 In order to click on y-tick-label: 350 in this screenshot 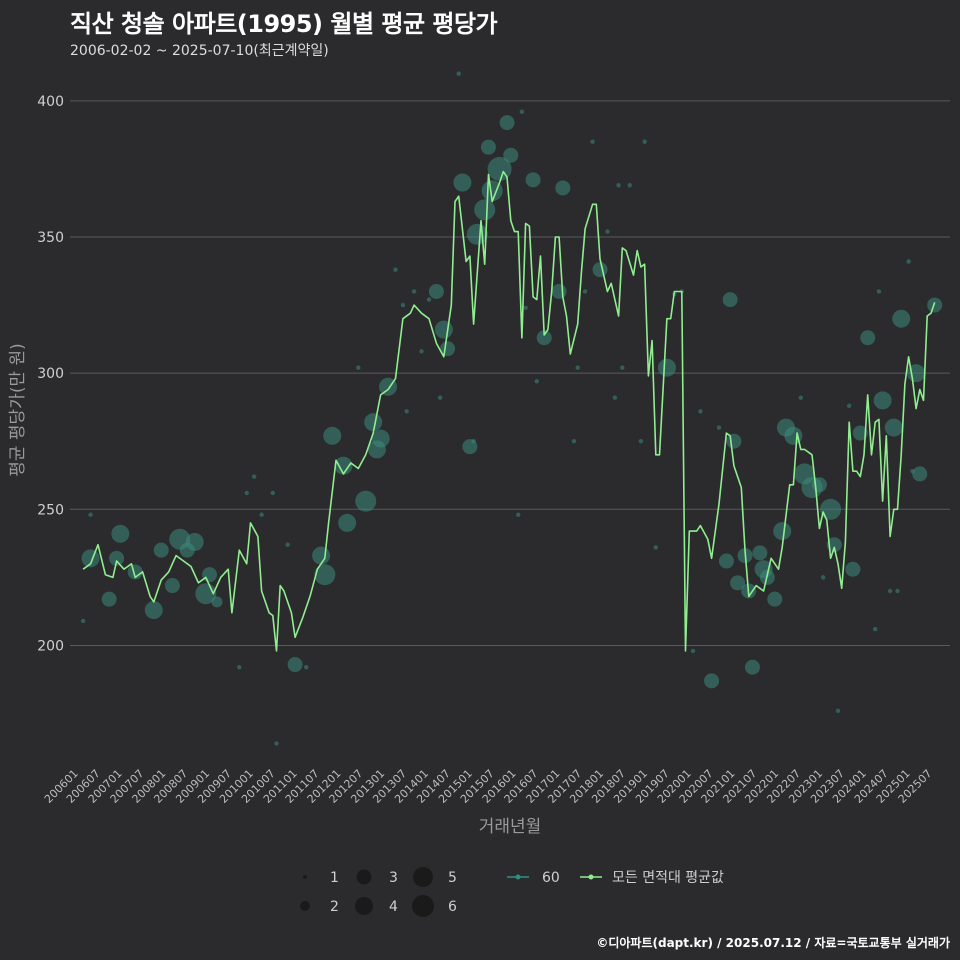, I will do `click(50, 238)`.